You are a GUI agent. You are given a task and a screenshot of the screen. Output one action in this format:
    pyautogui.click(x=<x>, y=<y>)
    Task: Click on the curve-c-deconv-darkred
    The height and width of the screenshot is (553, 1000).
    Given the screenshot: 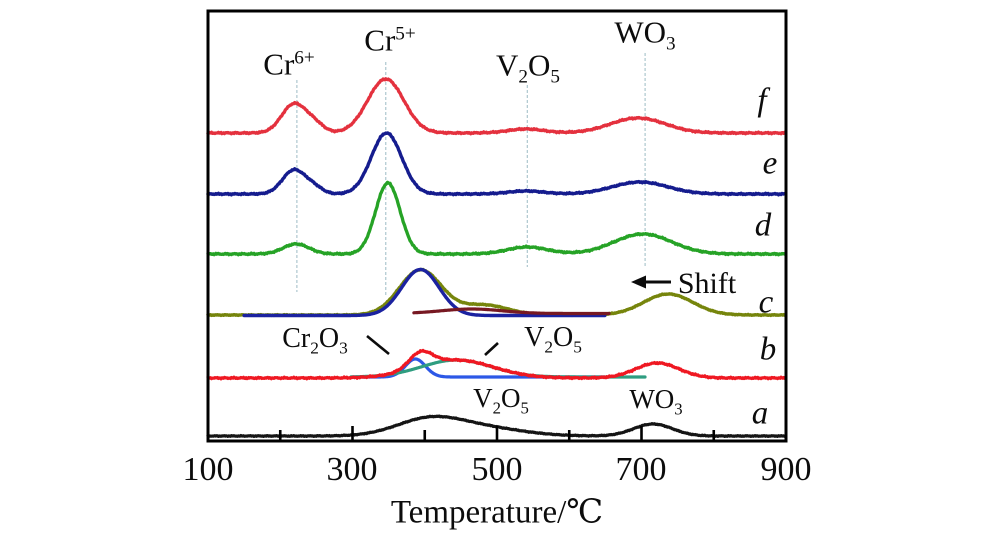 What is the action you would take?
    pyautogui.click(x=511, y=311)
    